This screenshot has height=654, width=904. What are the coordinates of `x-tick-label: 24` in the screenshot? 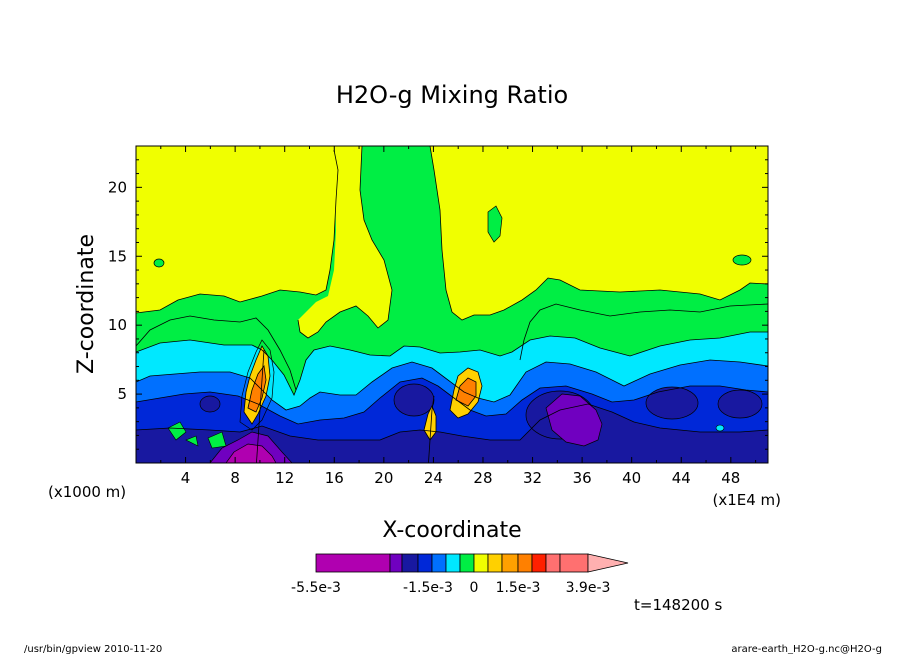 It's located at (433, 478).